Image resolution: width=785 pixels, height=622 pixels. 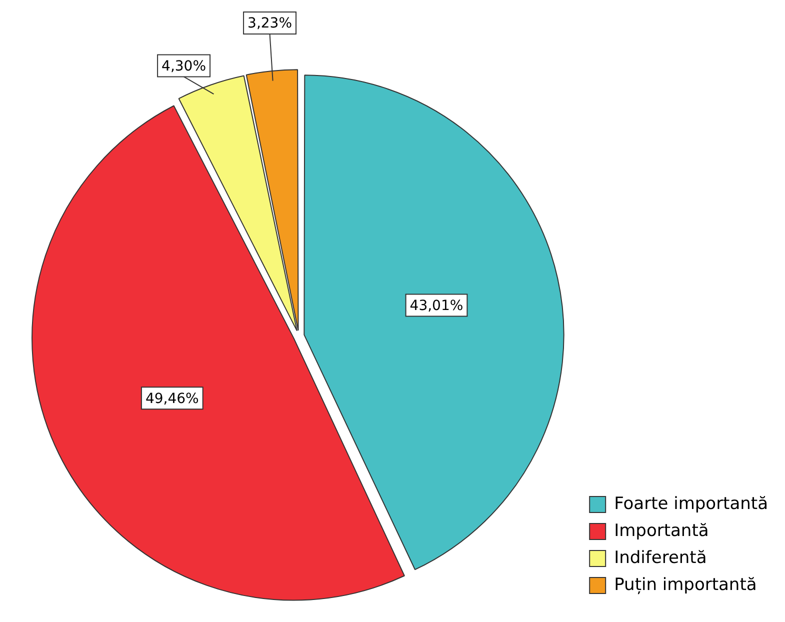 What do you see at coordinates (437, 306) in the screenshot?
I see `data-label: 43,01%` at bounding box center [437, 306].